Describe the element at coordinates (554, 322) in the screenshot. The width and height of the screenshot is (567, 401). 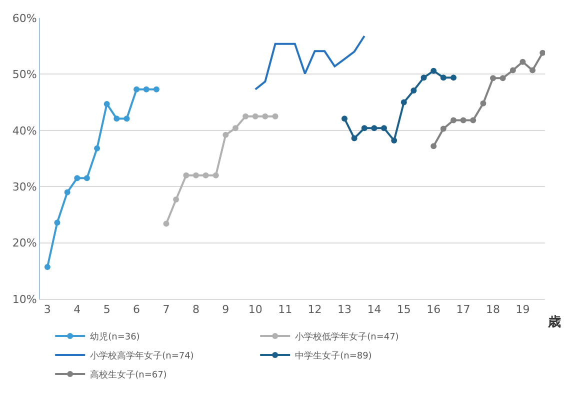
I see `x-axis-title: 歳` at that location.